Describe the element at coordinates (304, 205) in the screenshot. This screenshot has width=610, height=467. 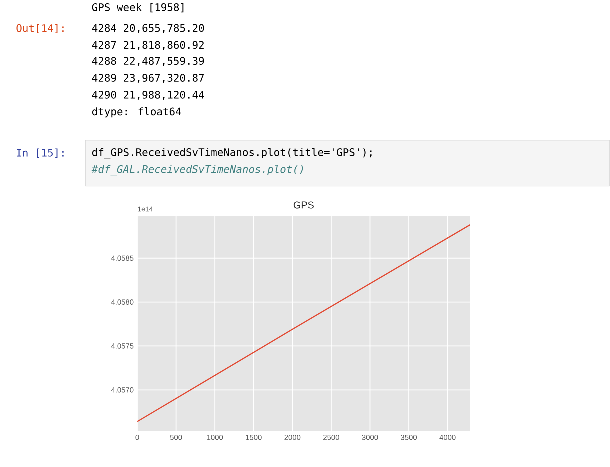
I see `chart-title: GPS` at that location.